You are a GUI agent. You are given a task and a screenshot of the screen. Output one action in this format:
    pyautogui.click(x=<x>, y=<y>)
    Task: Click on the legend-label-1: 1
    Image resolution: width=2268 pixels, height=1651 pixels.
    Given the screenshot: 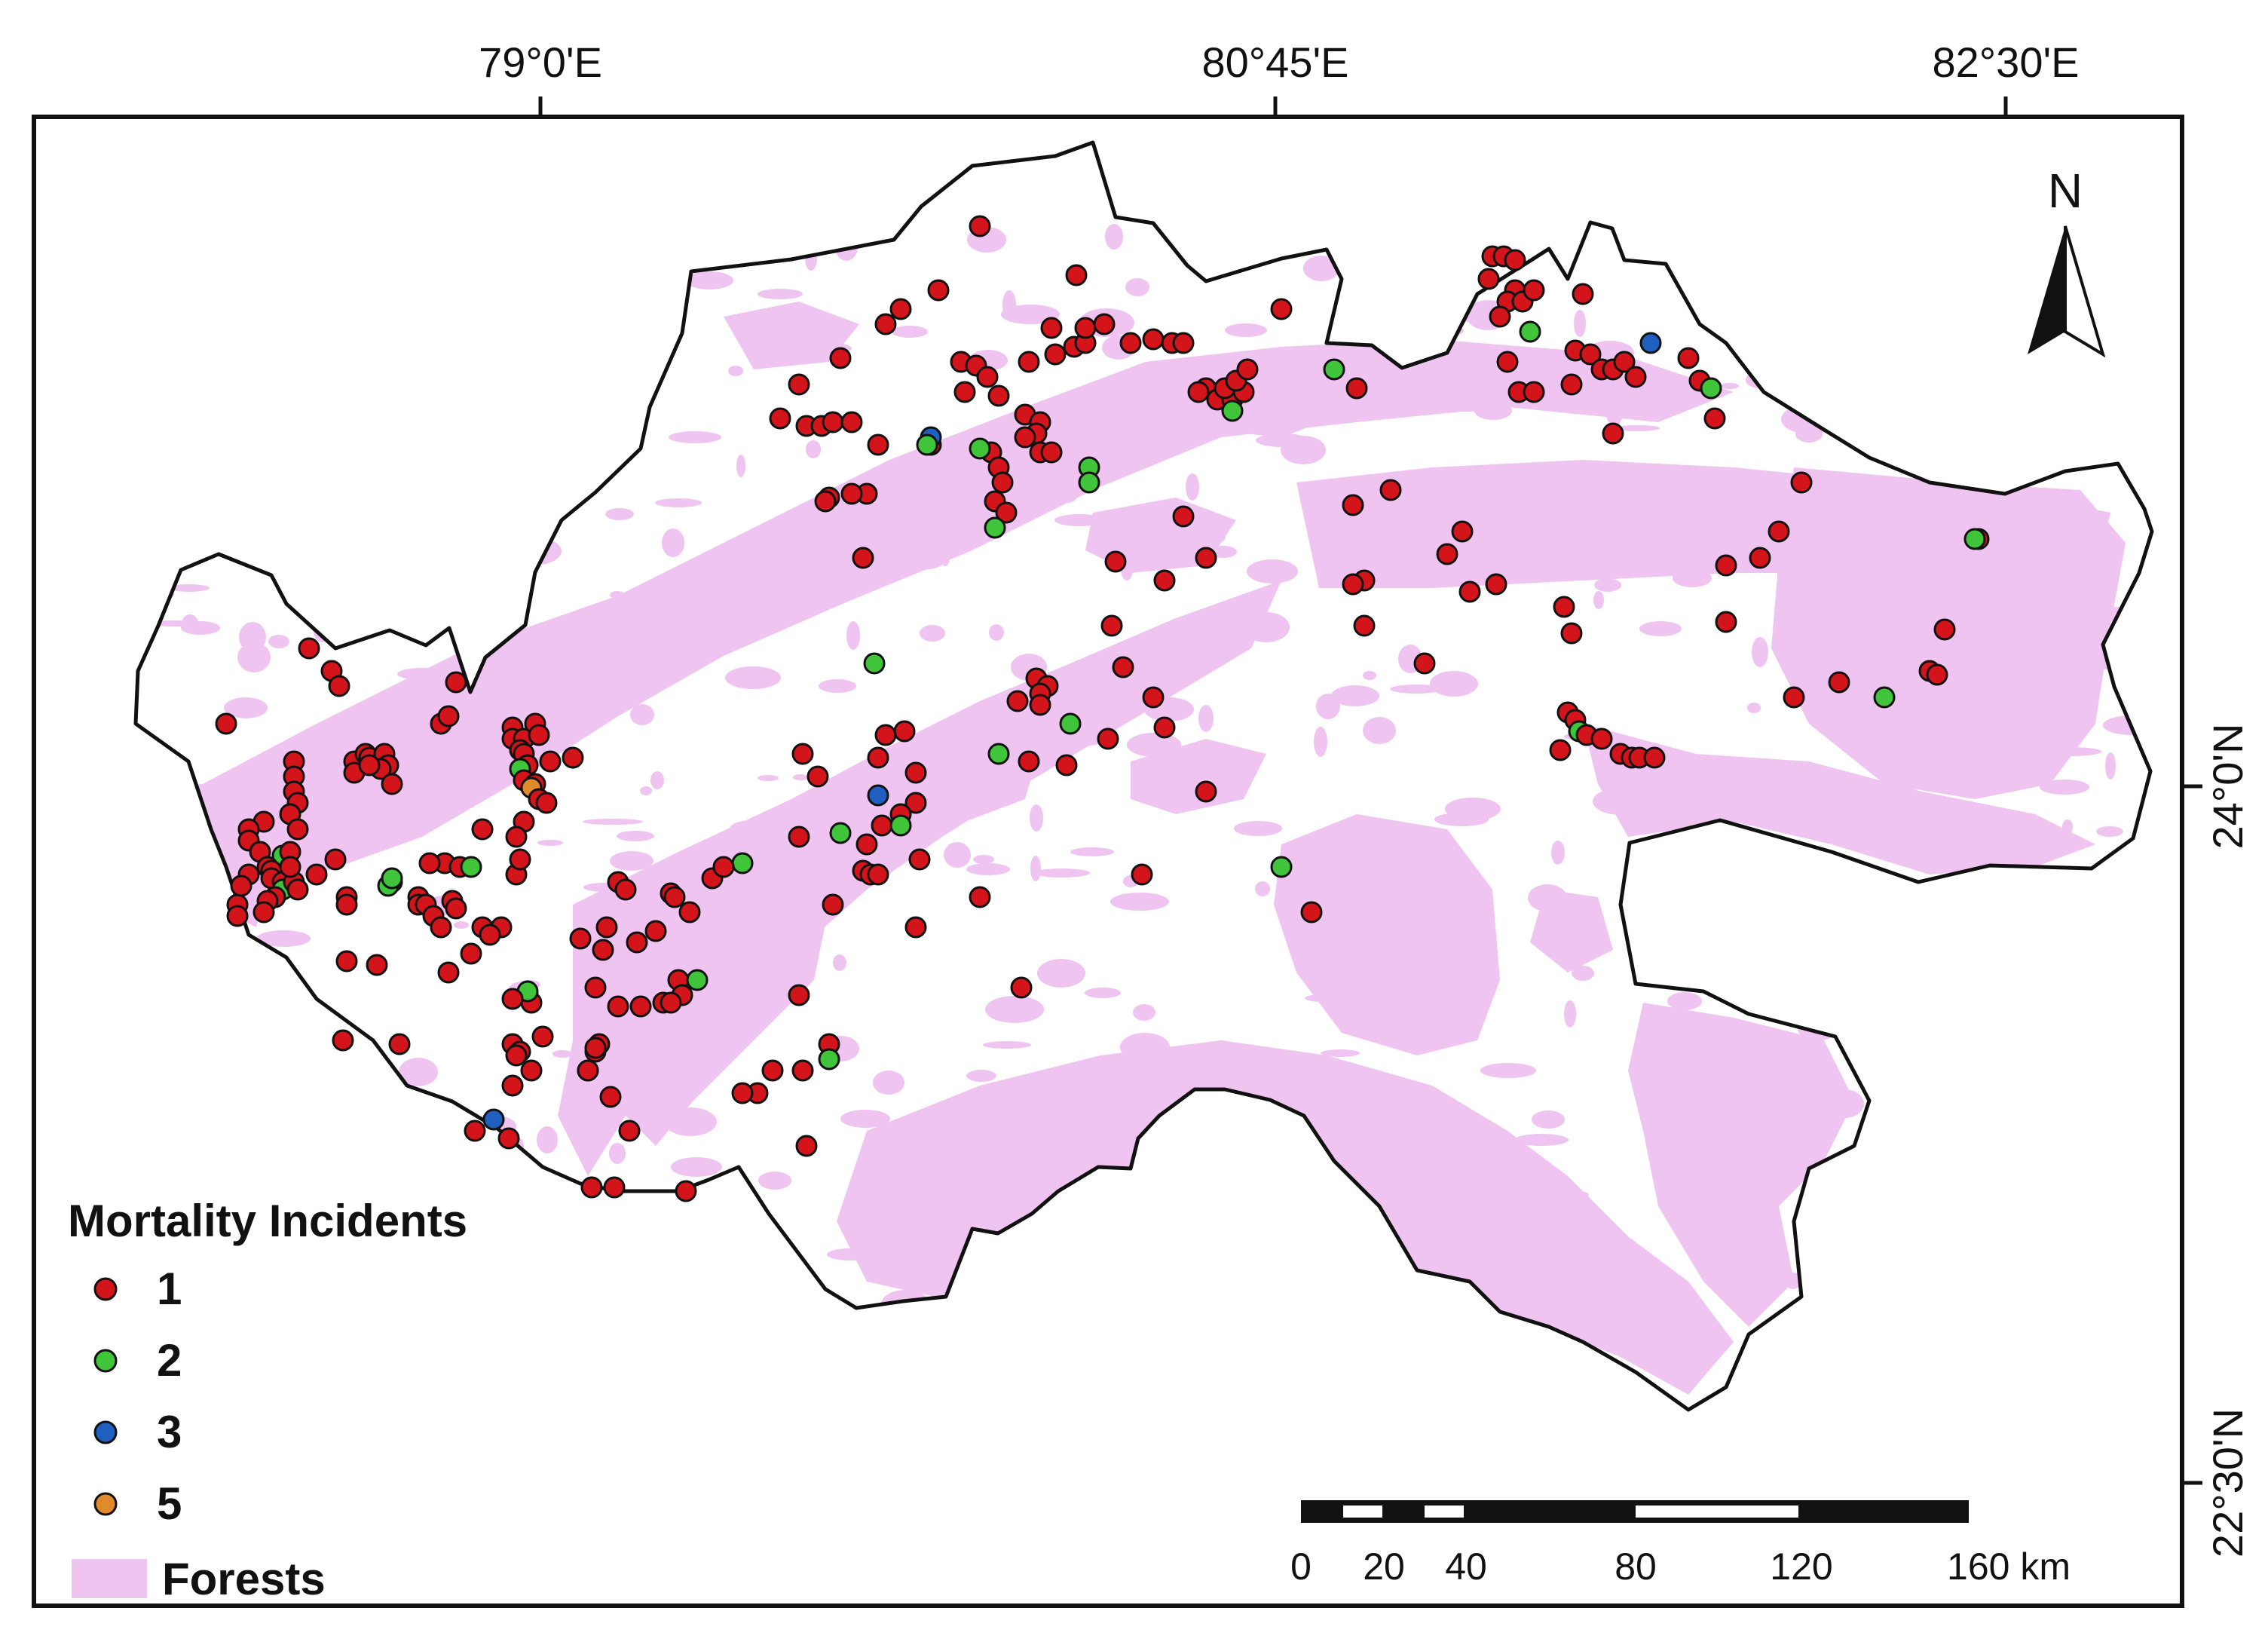 What is the action you would take?
    pyautogui.click(x=169, y=1289)
    